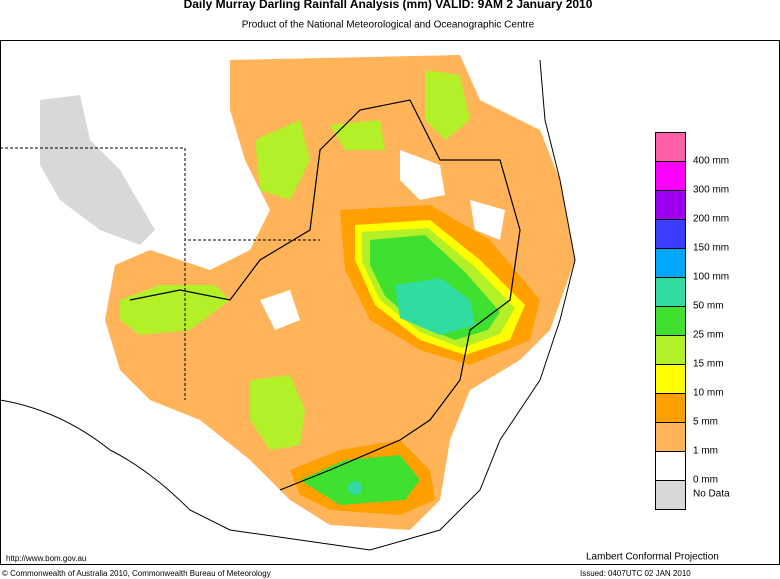 Image resolution: width=780 pixels, height=579 pixels. I want to click on legend-label: 25 mm, so click(708, 335).